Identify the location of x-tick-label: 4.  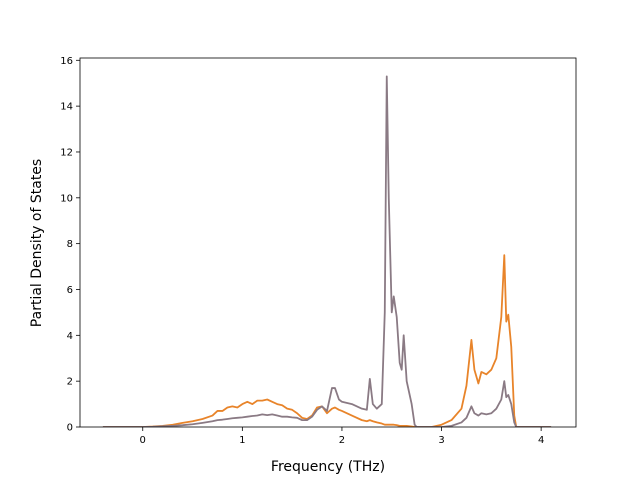
(541, 440).